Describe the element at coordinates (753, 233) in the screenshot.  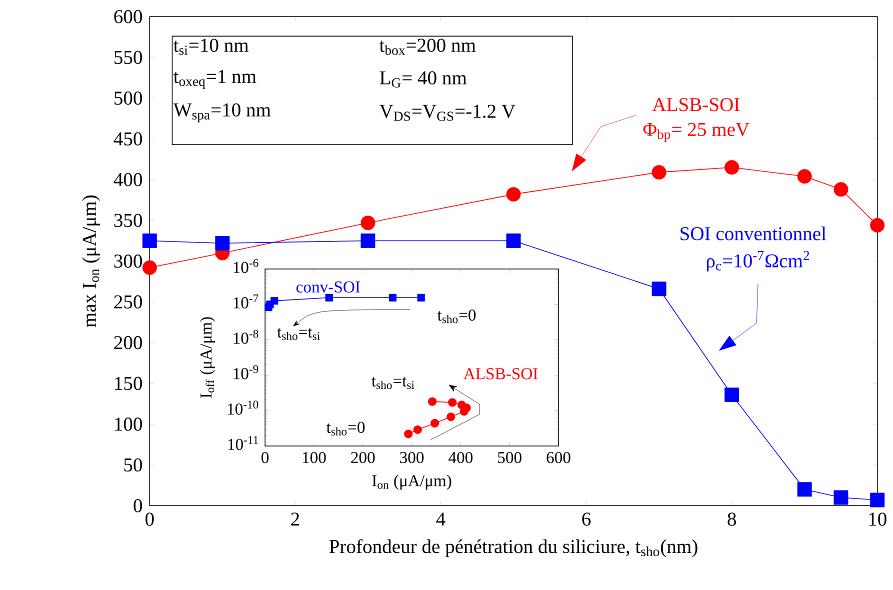
I see `text: SOI conventionnel` at that location.